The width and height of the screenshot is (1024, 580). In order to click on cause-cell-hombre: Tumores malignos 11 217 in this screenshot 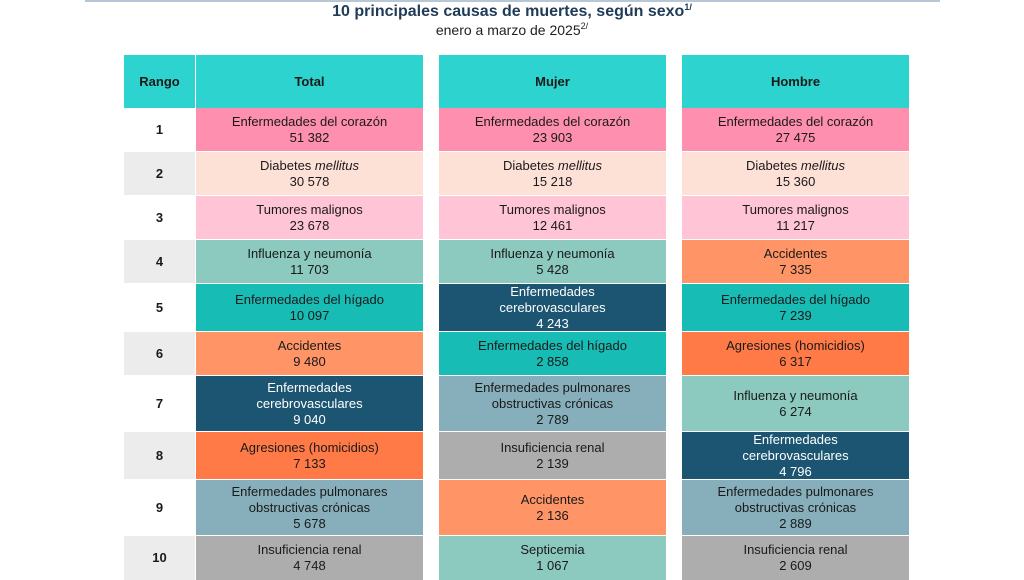, I will do `click(795, 217)`.